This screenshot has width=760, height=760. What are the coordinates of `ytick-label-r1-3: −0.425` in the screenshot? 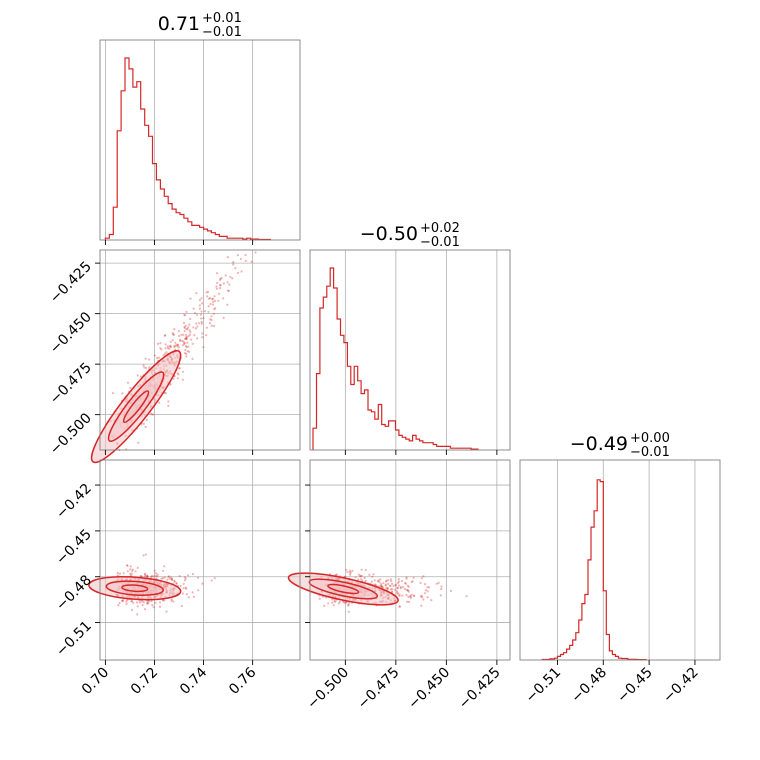 It's located at (71, 283).